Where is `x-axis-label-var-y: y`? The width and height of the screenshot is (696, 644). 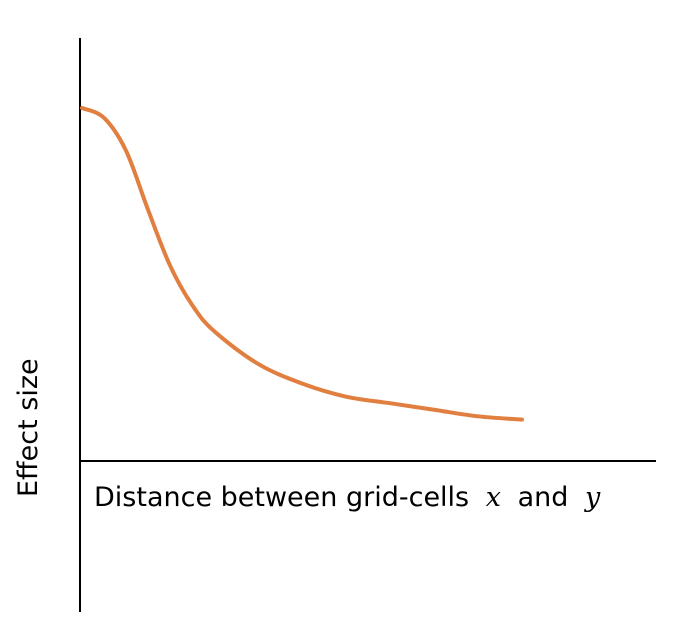
x-axis-label-var-y: y is located at coordinates (592, 497).